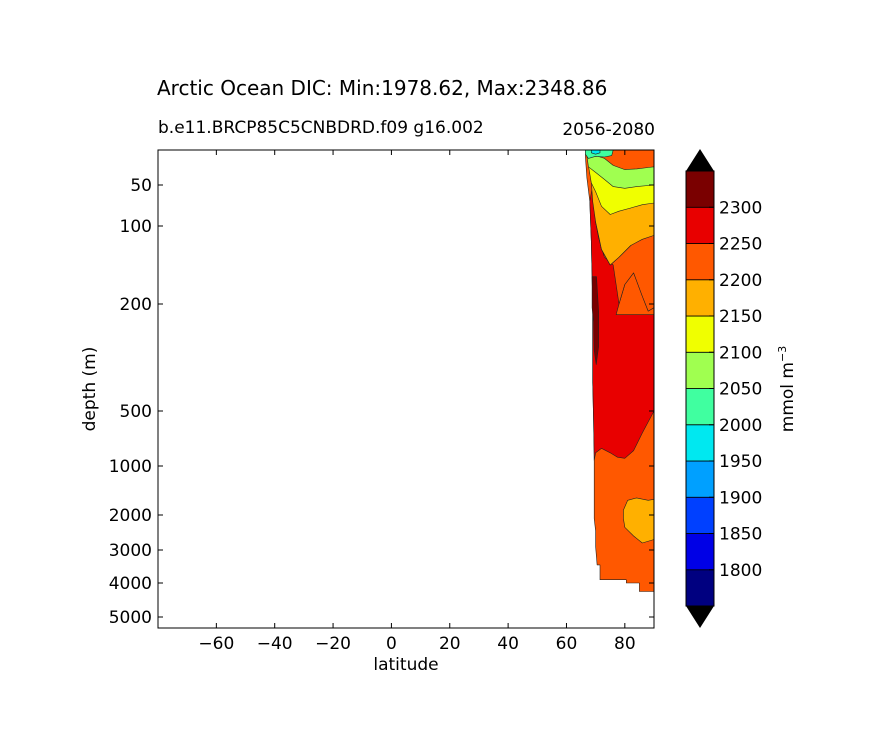 The image size is (875, 750). What do you see at coordinates (391, 644) in the screenshot?
I see `x-tick-label: 0` at bounding box center [391, 644].